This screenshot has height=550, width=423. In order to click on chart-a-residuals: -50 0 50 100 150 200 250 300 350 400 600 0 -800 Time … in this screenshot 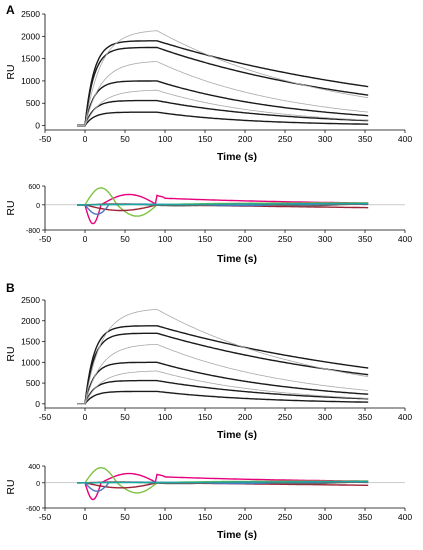, I will do `click(208, 224)`.